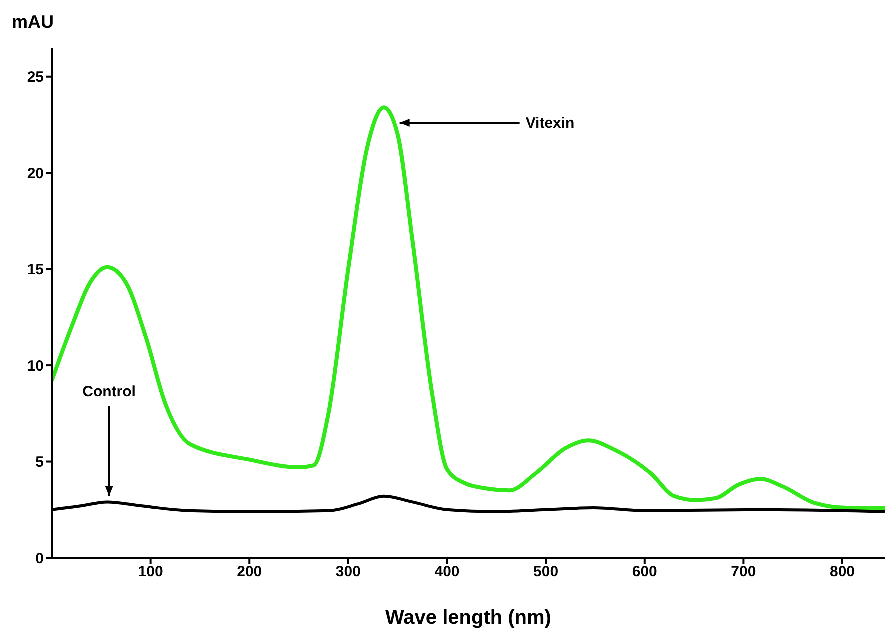 The width and height of the screenshot is (885, 635). Describe the element at coordinates (550, 123) in the screenshot. I see `annotation: Vitexin` at that location.